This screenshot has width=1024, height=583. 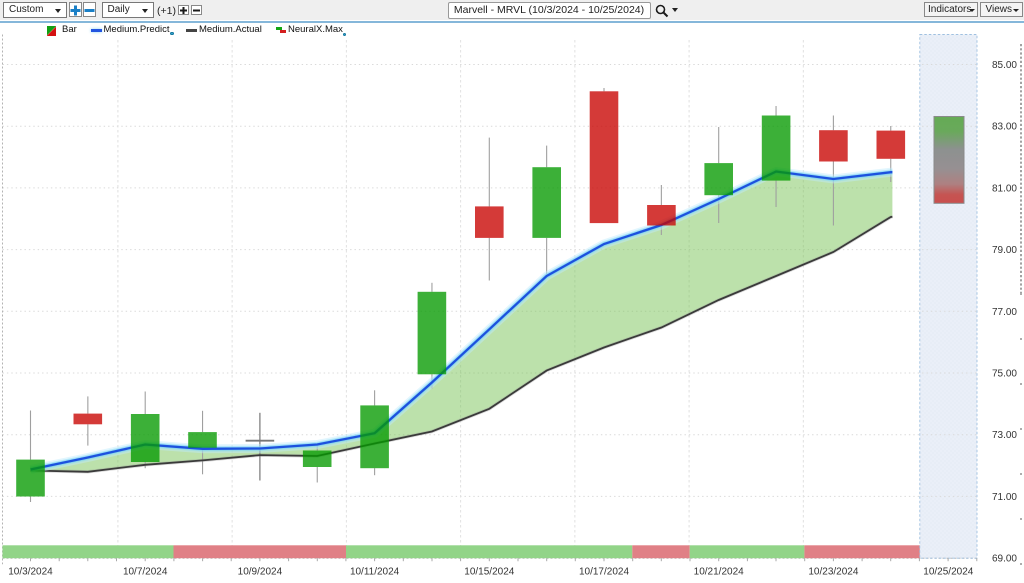 What do you see at coordinates (833, 572) in the screenshot?
I see `svg-text: 10/23/2024` at bounding box center [833, 572].